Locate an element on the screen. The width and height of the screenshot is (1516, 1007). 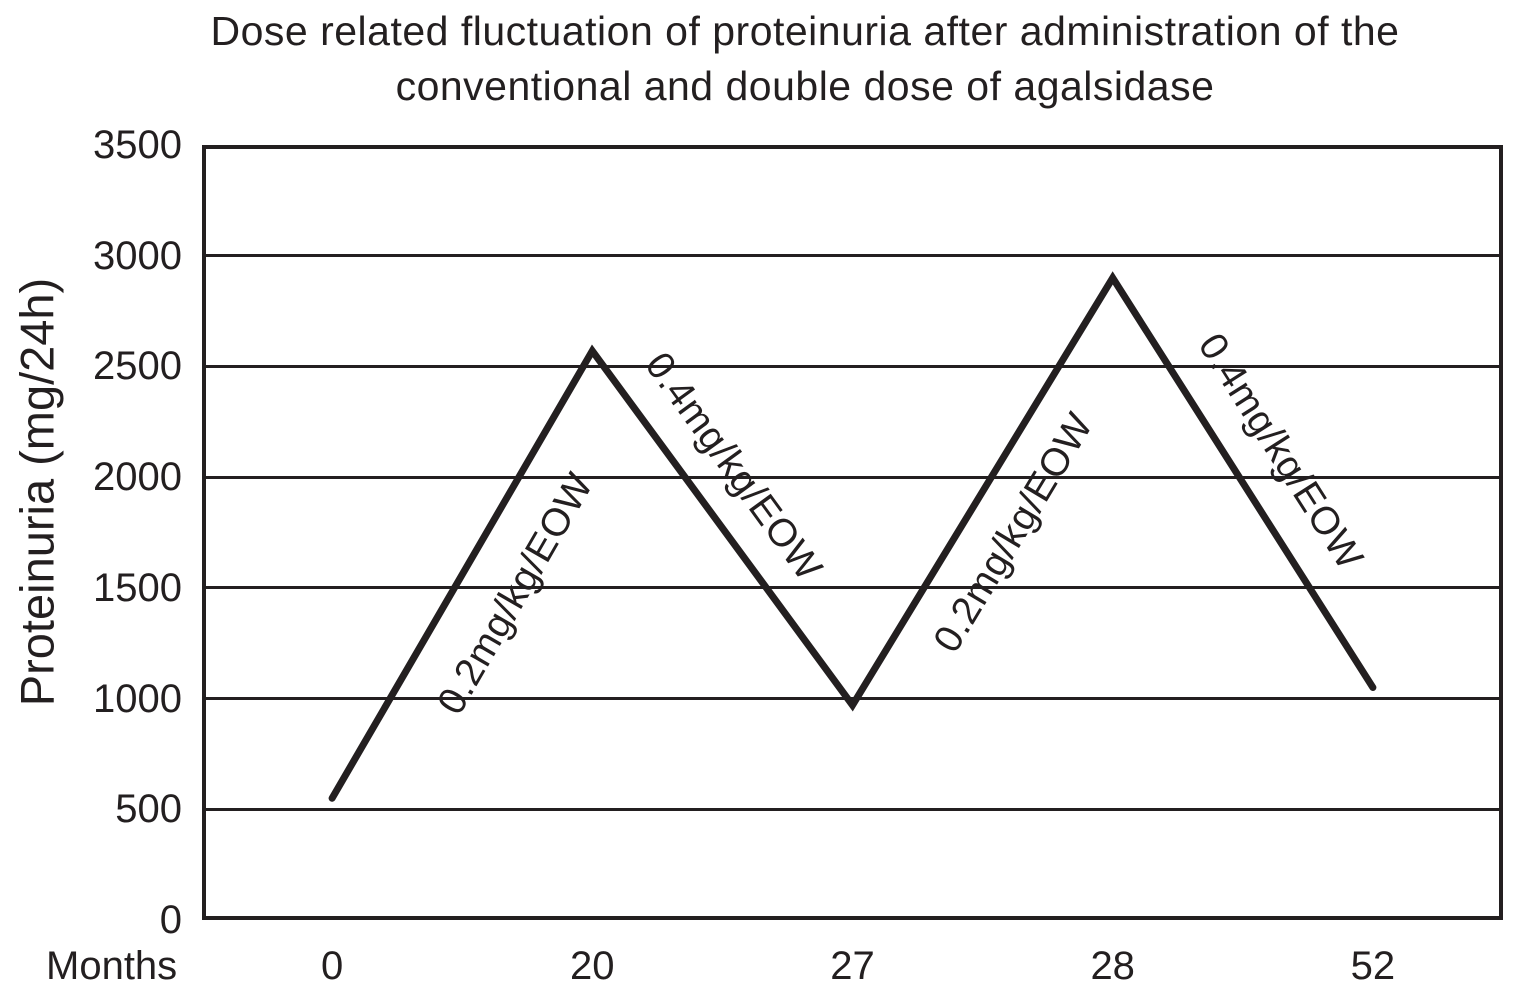
y-tick-label-500: 500 is located at coordinates (148, 809).